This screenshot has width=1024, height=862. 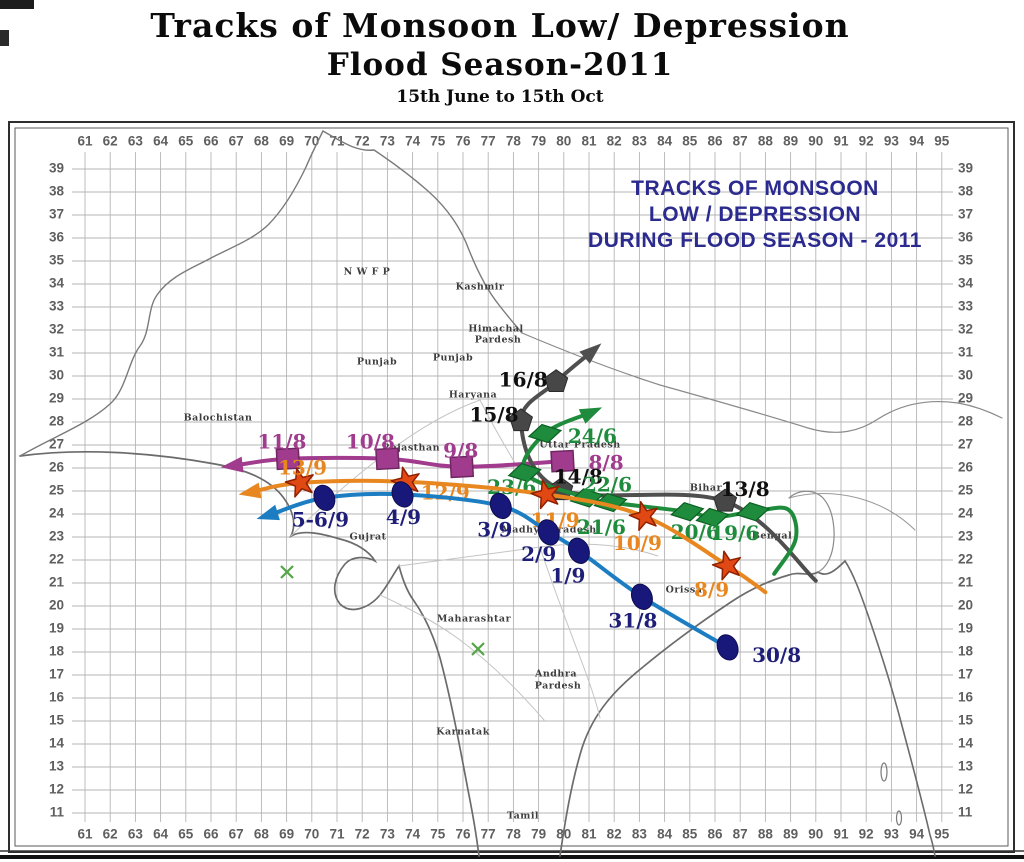 What do you see at coordinates (637, 543) in the screenshot?
I see `track-date-label: 10/9` at bounding box center [637, 543].